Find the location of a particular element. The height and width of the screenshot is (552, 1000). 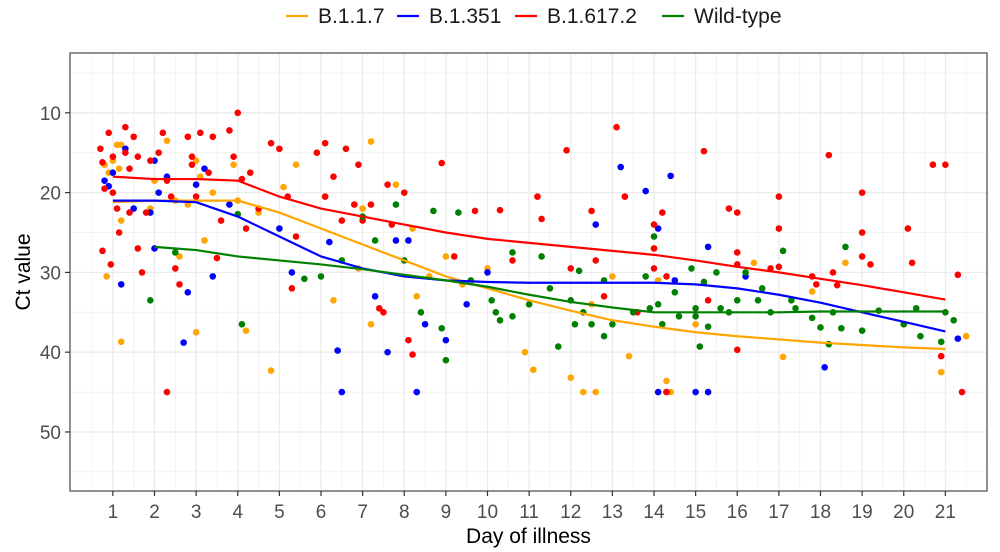

x-tick-label: 6 is located at coordinates (321, 512).